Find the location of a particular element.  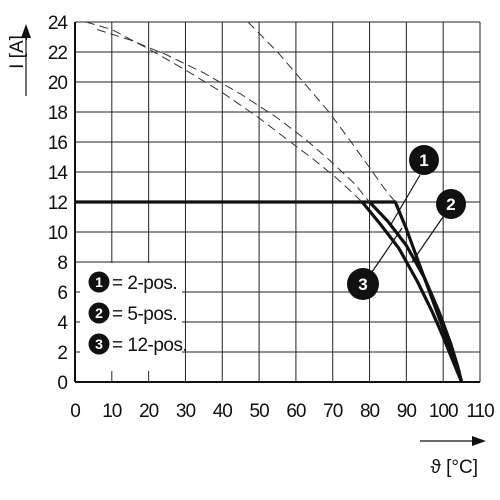

x-tick-label: 110 is located at coordinates (480, 411).